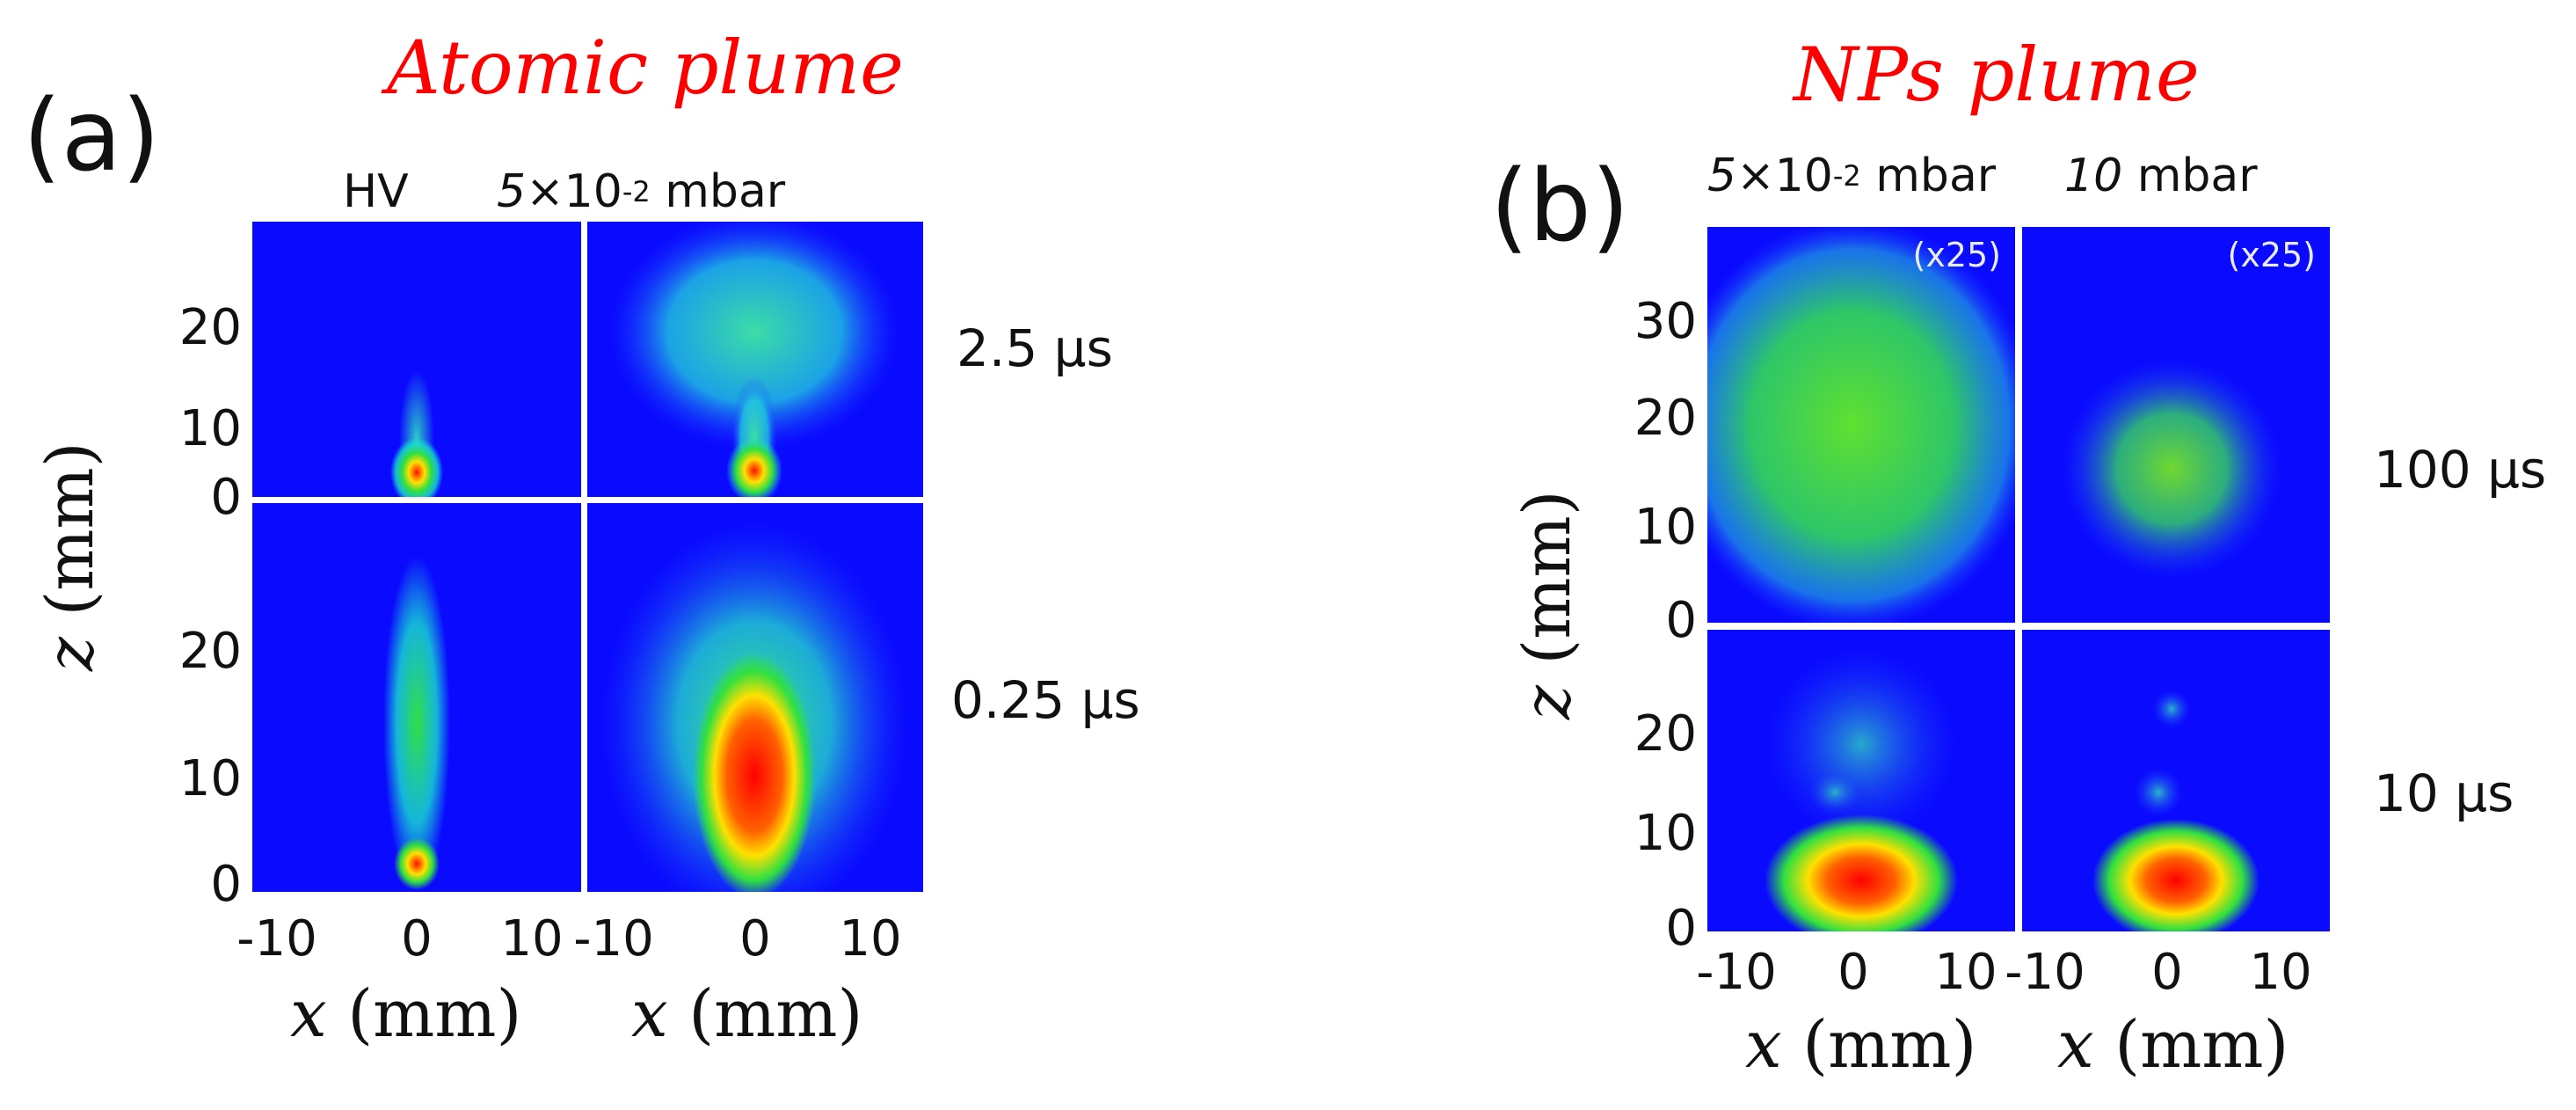  Describe the element at coordinates (416, 697) in the screenshot. I see `a-hv-0p25us-image` at that location.